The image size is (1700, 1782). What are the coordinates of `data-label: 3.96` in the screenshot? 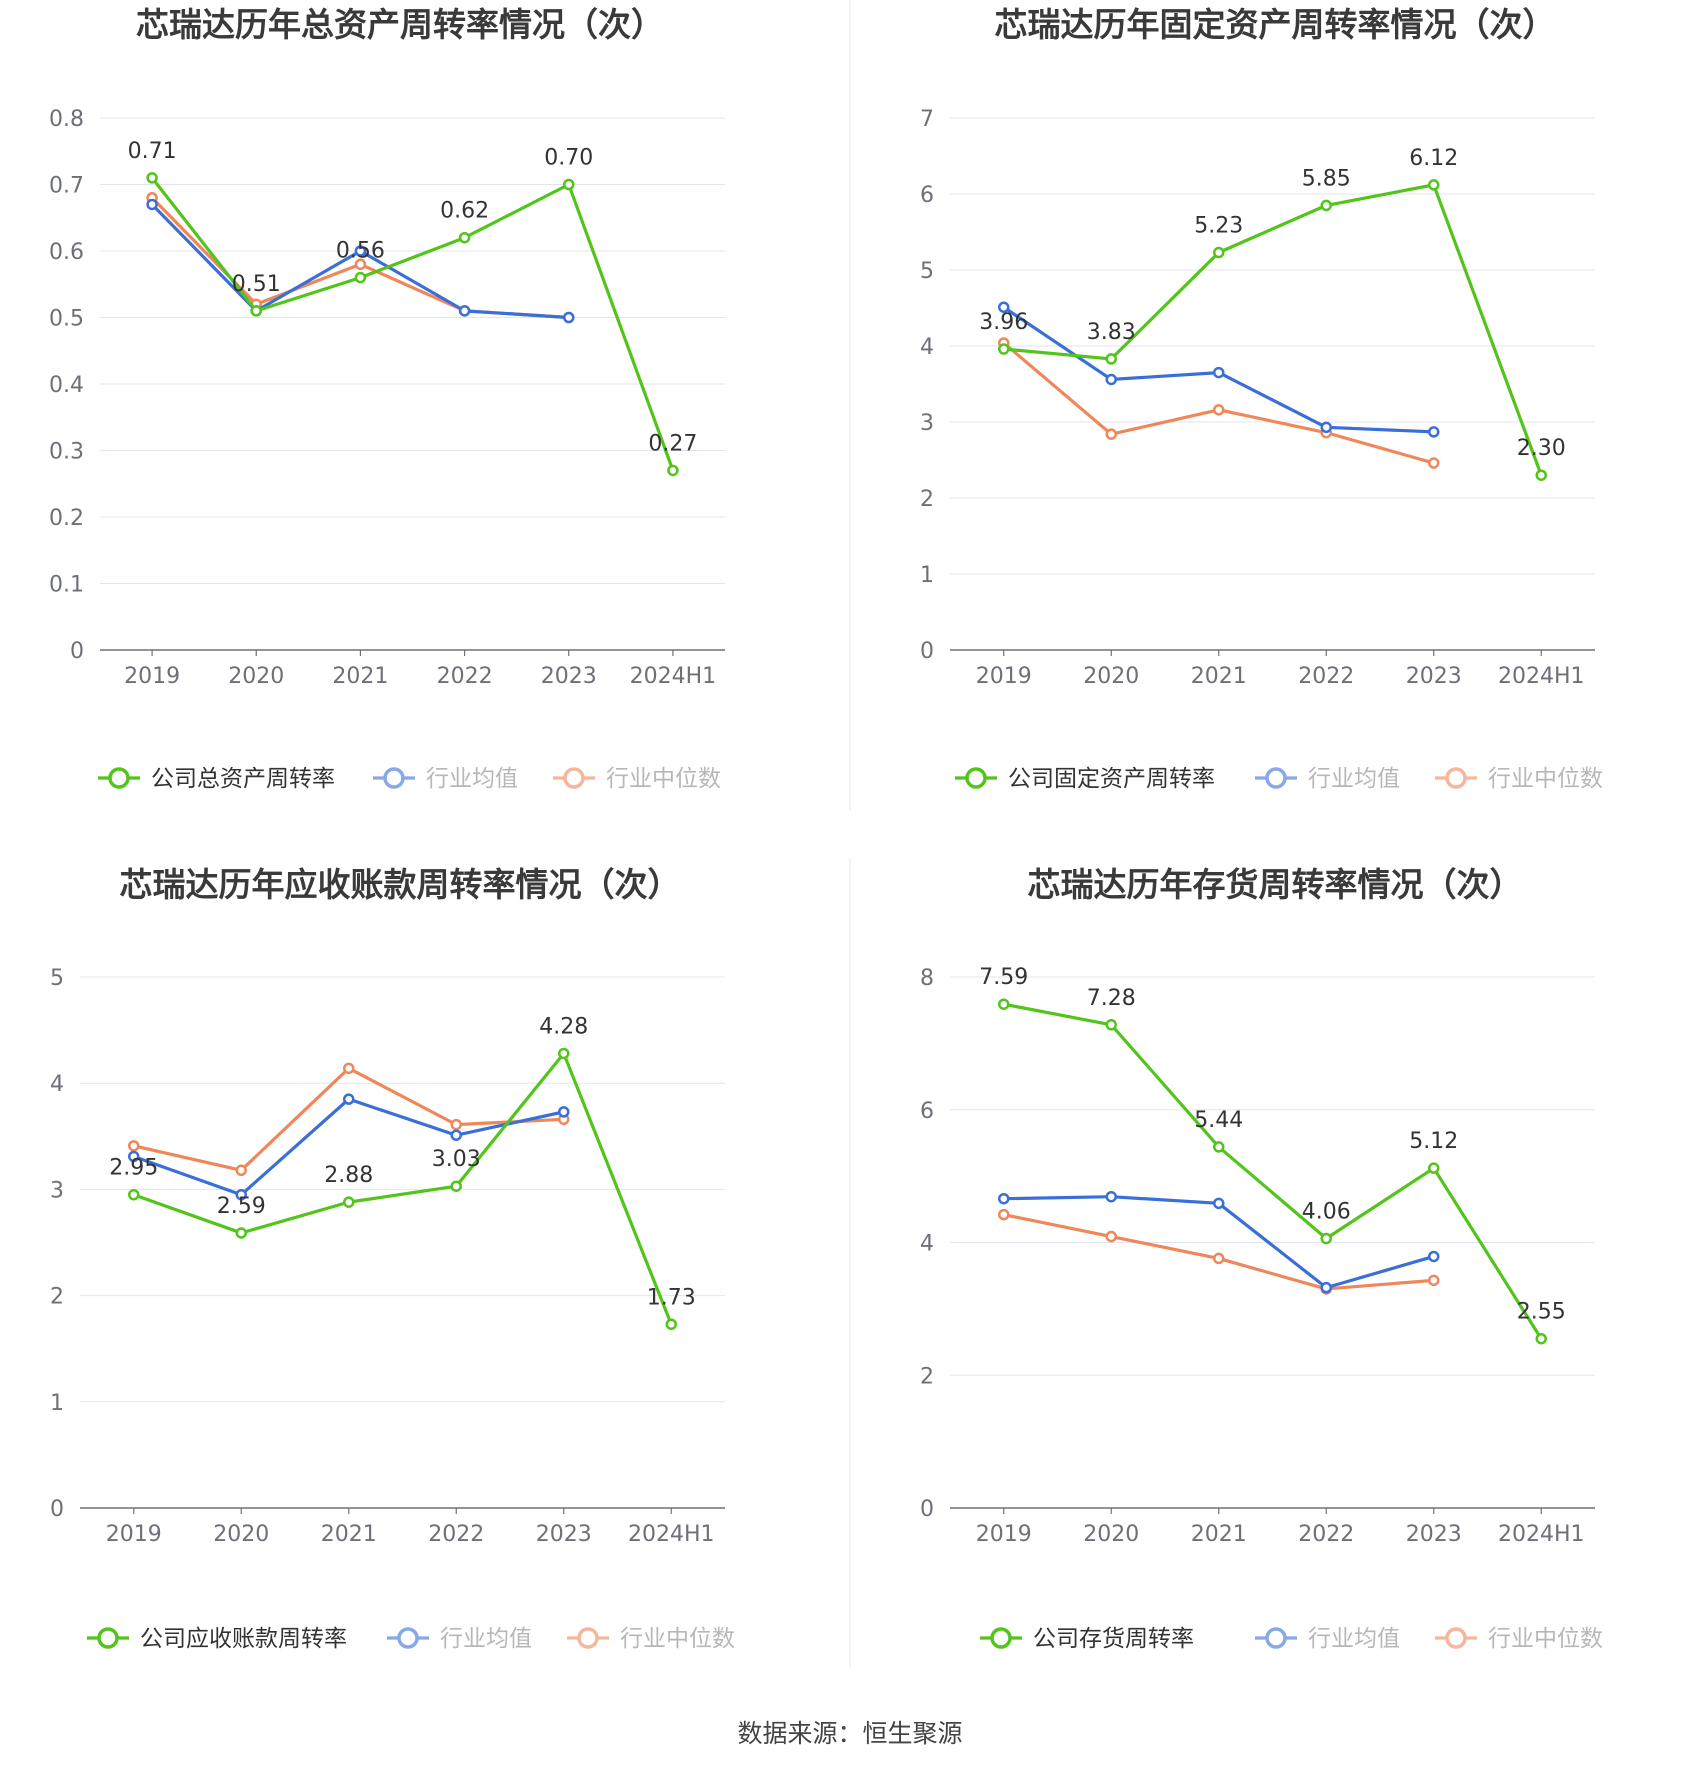 It's located at (1003, 322).